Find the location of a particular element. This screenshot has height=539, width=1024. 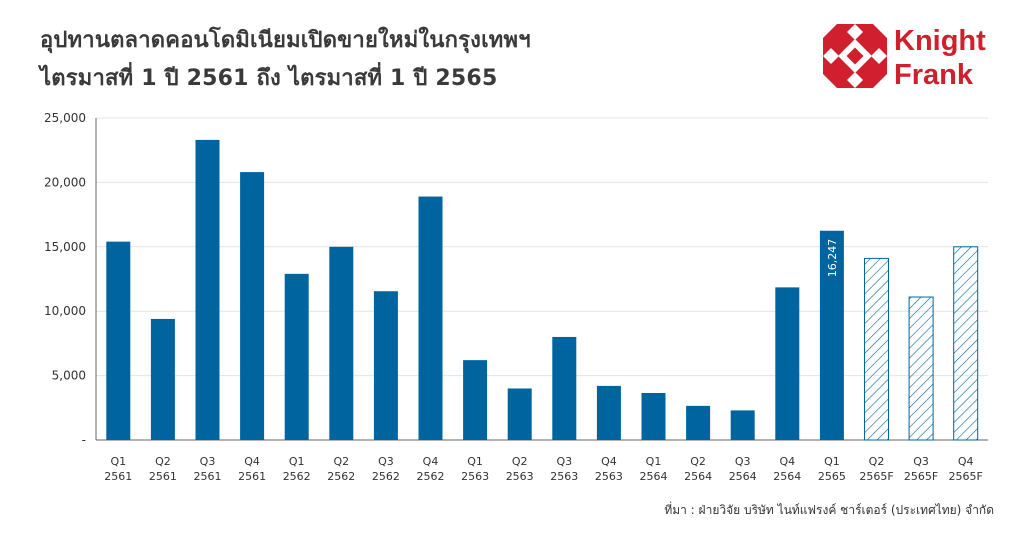

y-tick-label: 5,000 is located at coordinates (69, 376).